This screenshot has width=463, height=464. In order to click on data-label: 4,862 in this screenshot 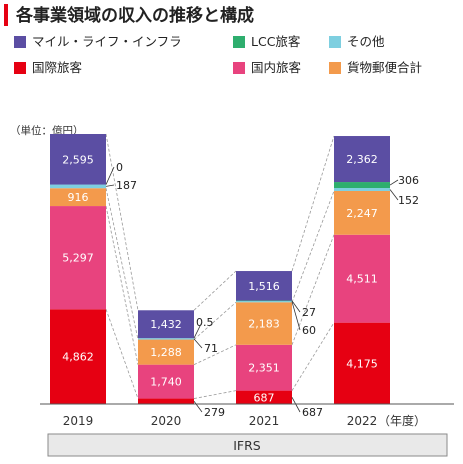, I will do `click(78, 357)`.